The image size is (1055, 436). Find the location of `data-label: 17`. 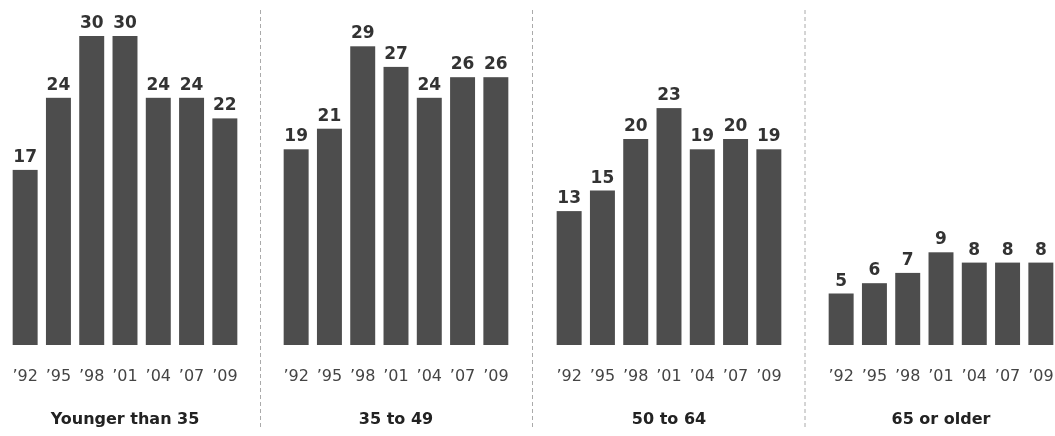

data-label: 17 is located at coordinates (25, 155).